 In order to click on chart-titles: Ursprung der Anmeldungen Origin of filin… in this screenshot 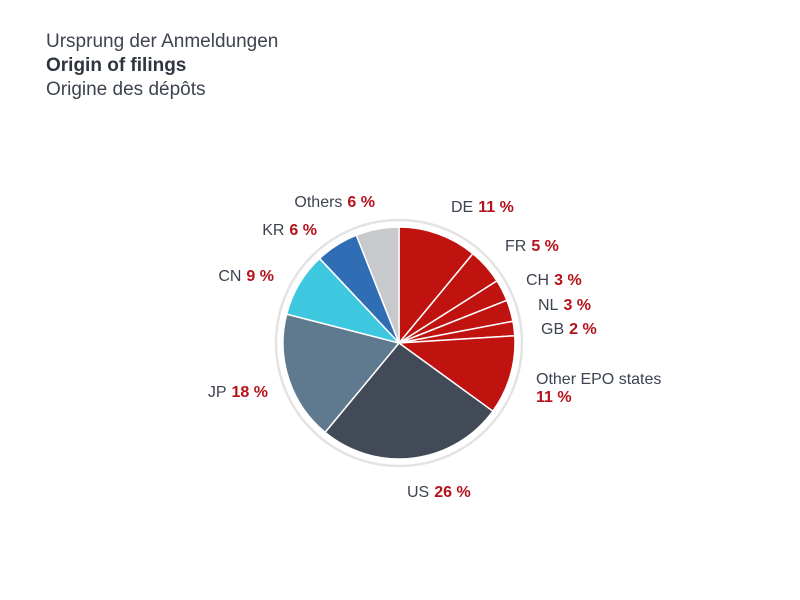, I will do `click(162, 66)`.